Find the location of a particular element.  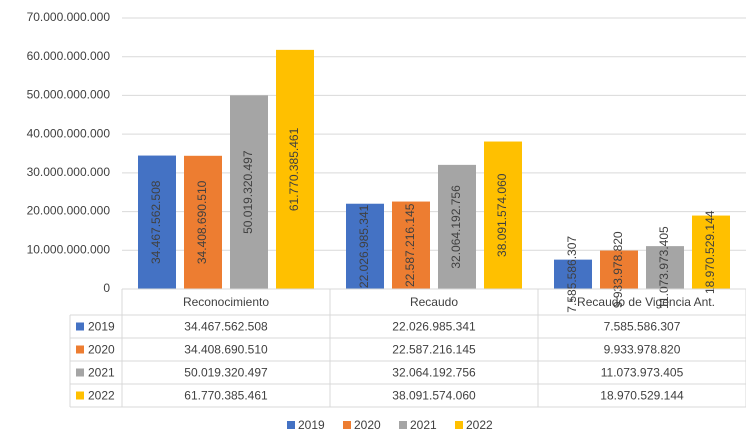

table-cell: 18.970.529.144 is located at coordinates (642, 396).